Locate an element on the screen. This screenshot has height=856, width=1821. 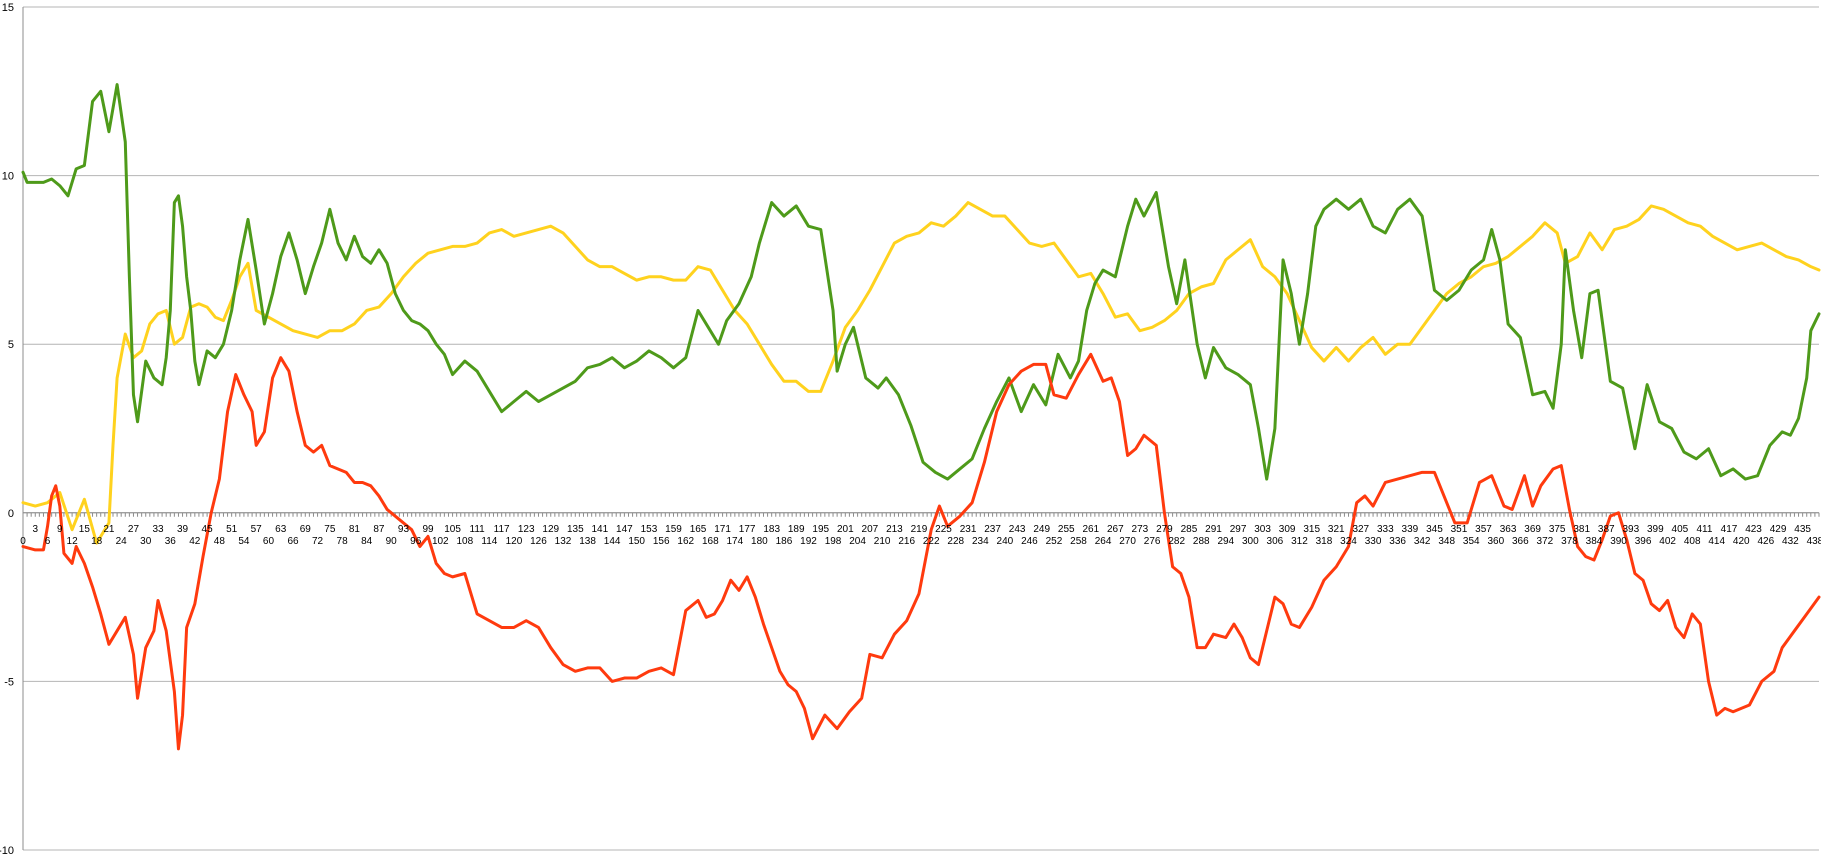
x-tick-label: 120 is located at coordinates (514, 541).